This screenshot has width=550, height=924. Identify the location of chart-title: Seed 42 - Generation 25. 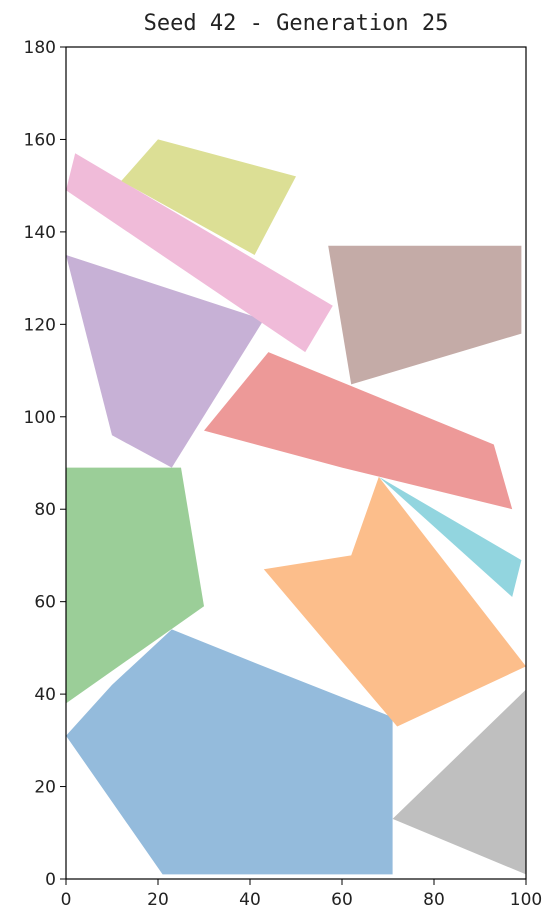
(296, 23).